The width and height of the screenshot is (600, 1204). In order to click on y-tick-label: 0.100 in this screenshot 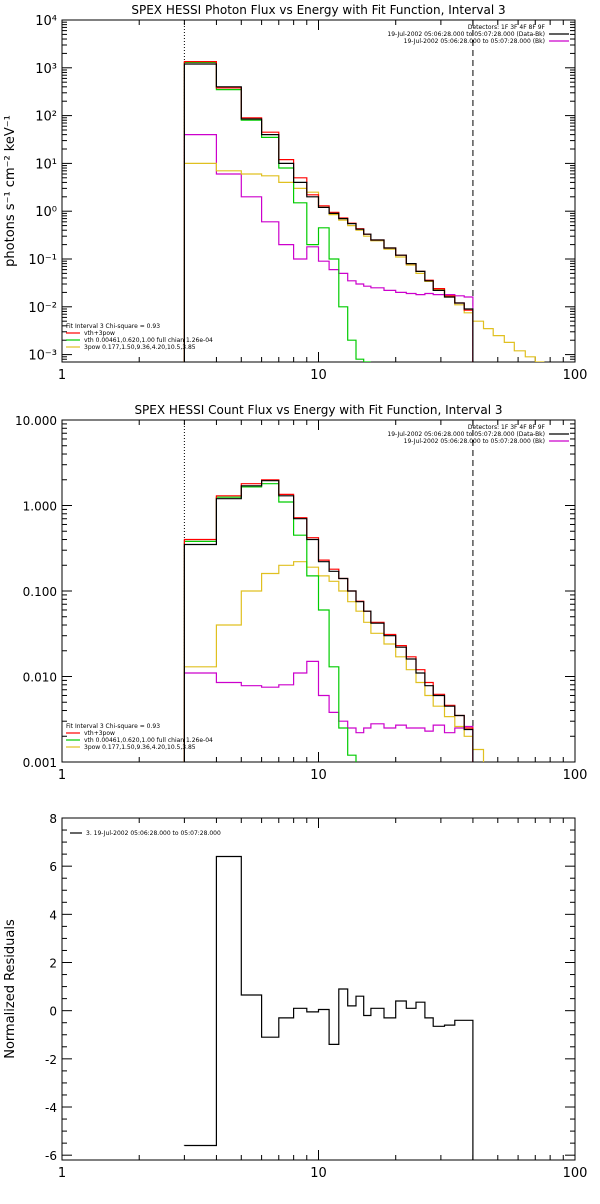, I will do `click(40, 592)`.